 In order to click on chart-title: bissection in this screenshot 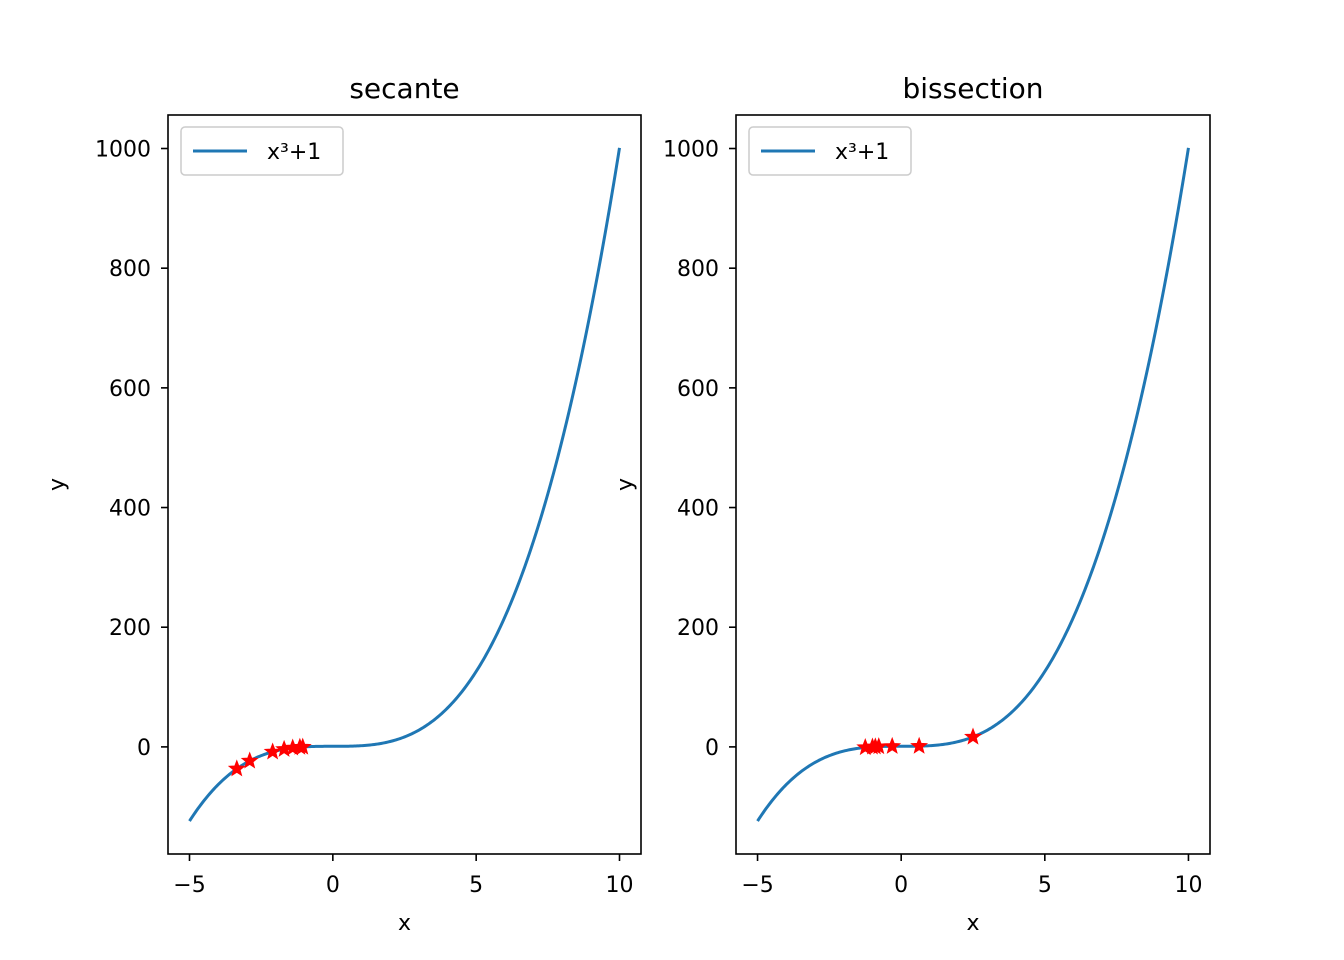, I will do `click(973, 88)`.